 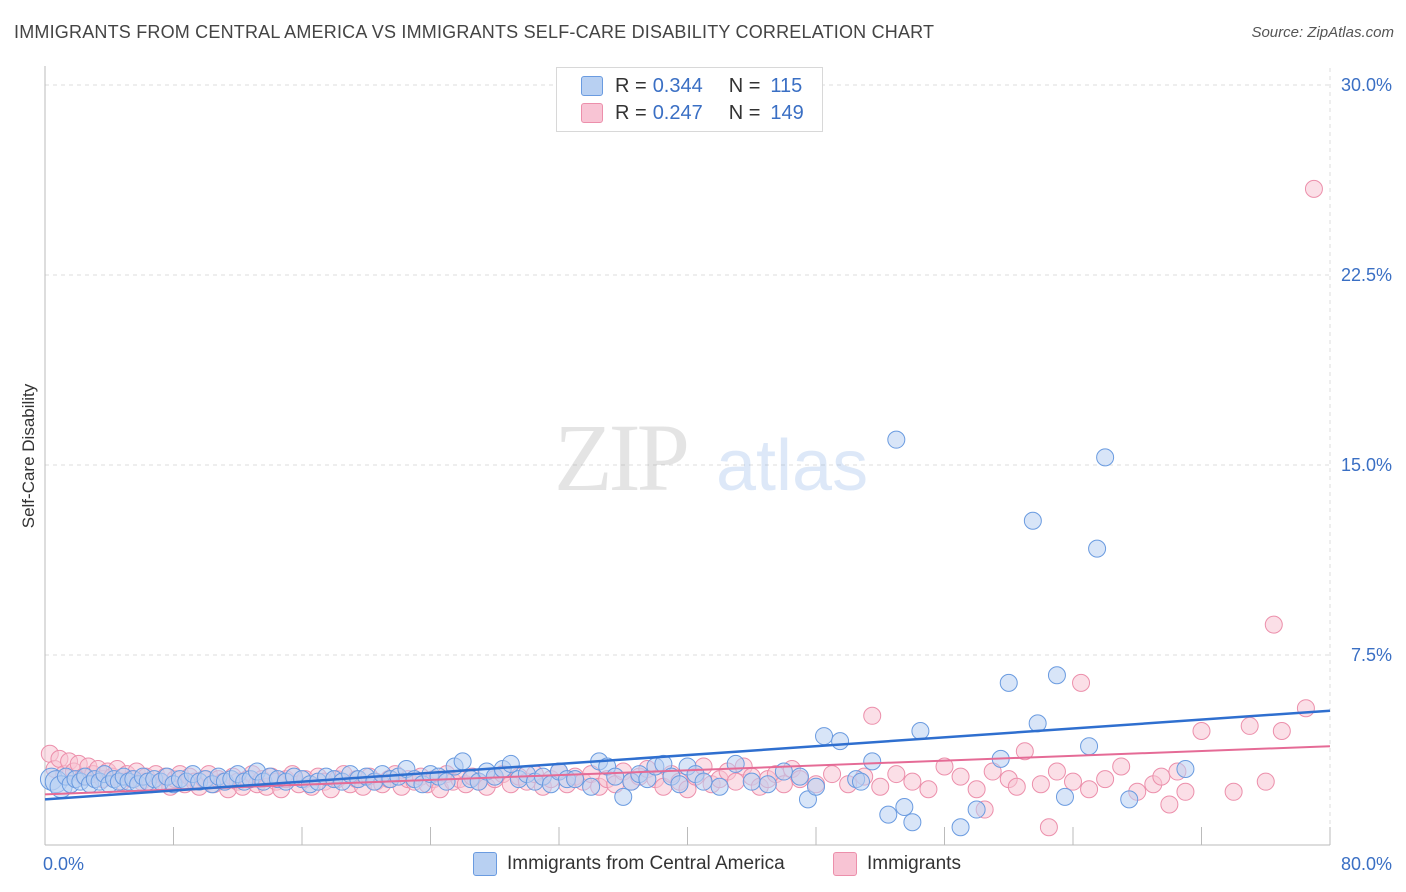 I want to click on legend-row-central-america: R = 0.344 N = 115, so click(x=691, y=86).